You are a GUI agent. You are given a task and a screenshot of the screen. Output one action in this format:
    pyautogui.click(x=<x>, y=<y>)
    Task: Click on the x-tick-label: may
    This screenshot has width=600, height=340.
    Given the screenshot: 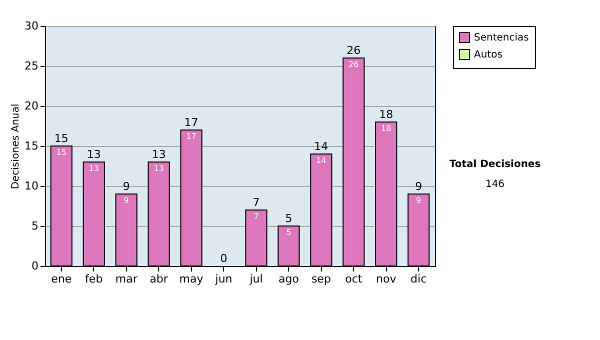 What is the action you would take?
    pyautogui.click(x=191, y=279)
    